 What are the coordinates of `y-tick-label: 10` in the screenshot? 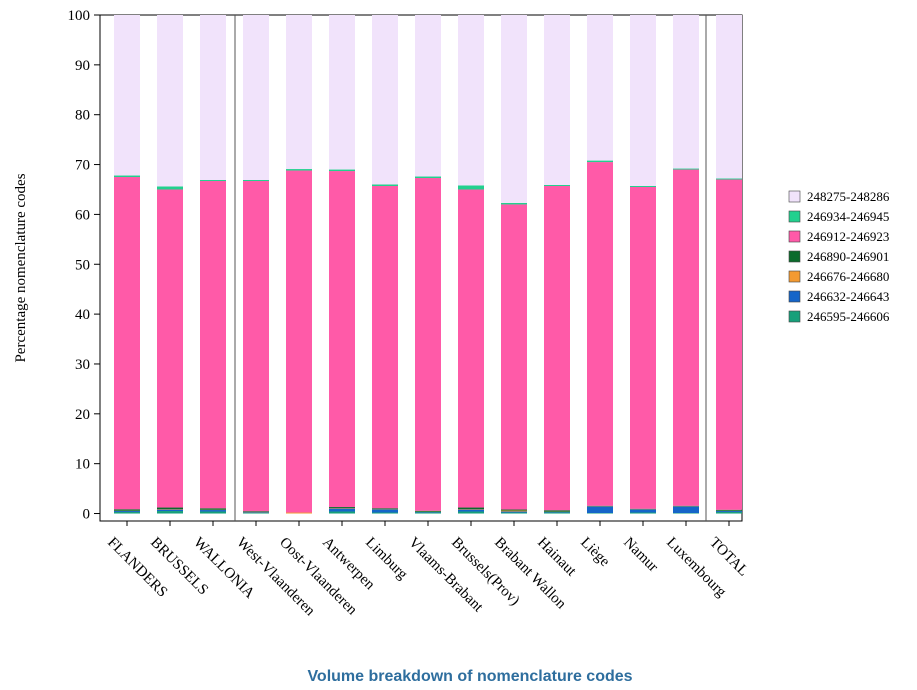 It's located at (82, 465).